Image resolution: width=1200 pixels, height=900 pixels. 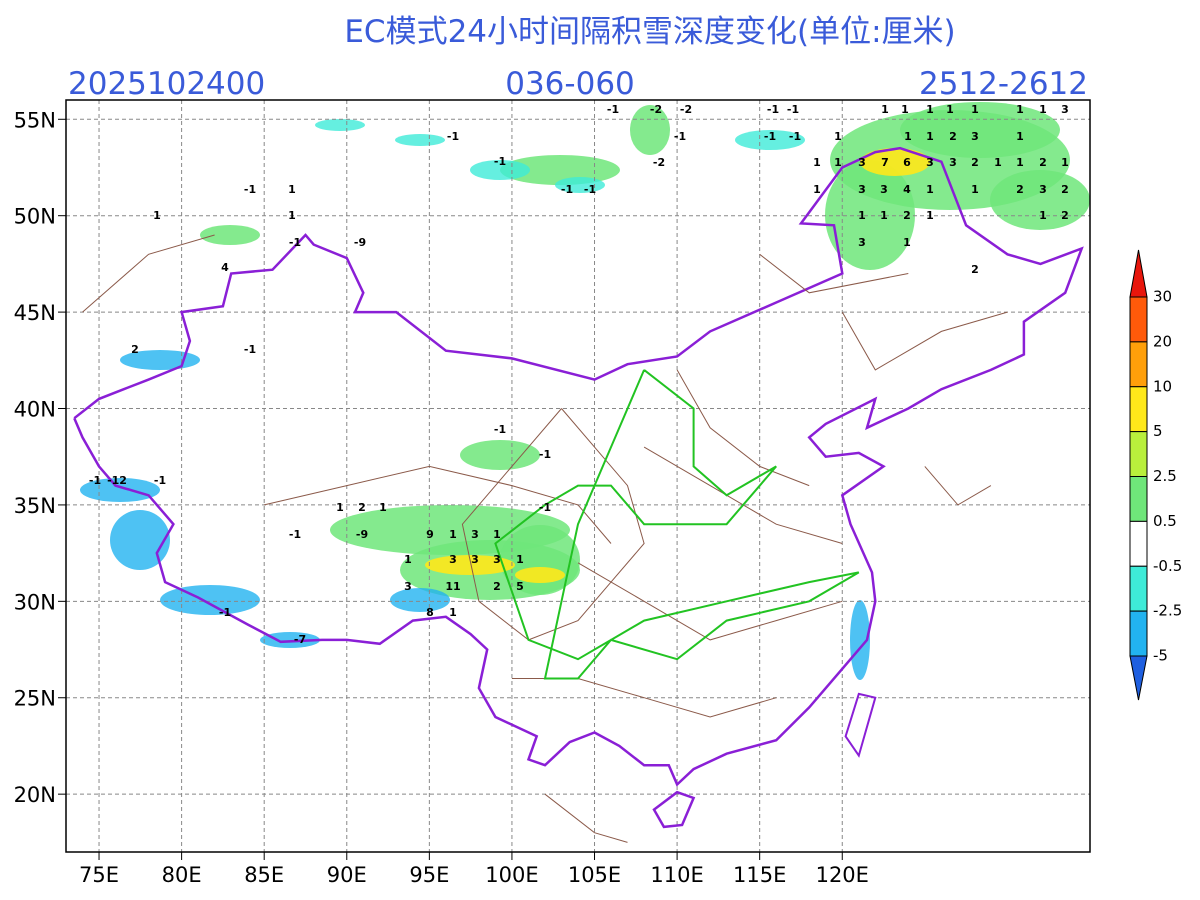 What do you see at coordinates (35, 506) in the screenshot?
I see `lat-label: 35N` at bounding box center [35, 506].